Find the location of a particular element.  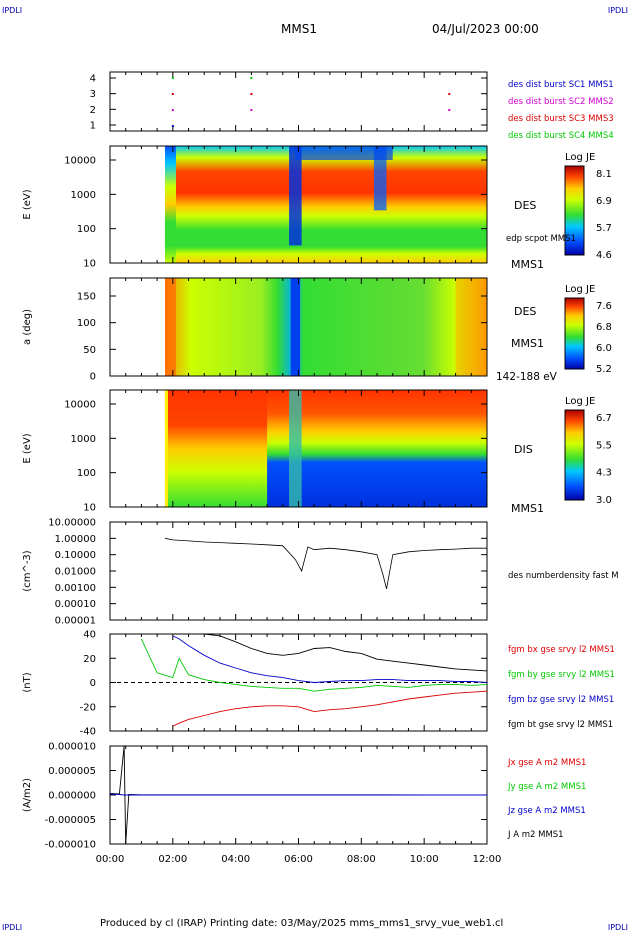

density-line is located at coordinates (325, 563).